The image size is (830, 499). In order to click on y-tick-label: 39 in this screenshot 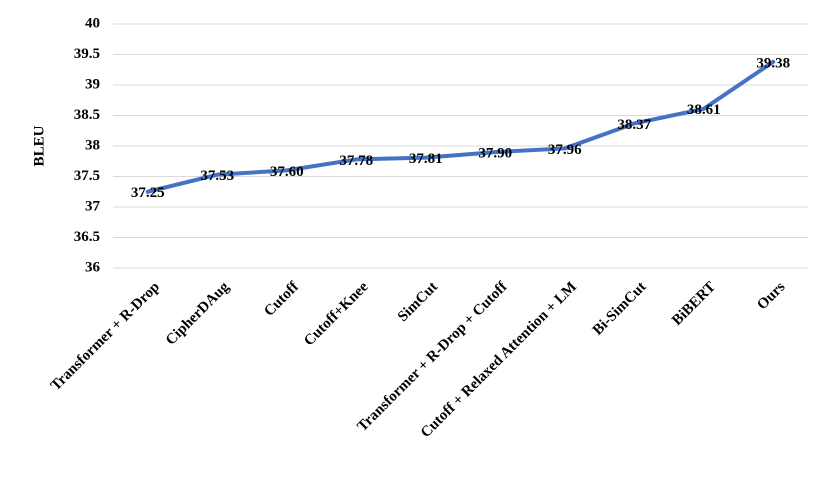, I will do `click(92, 84)`.